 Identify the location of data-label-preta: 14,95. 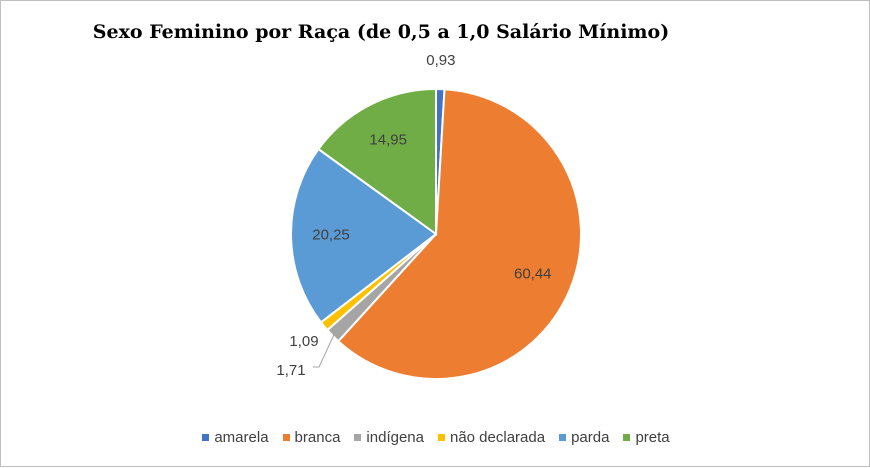
(388, 139).